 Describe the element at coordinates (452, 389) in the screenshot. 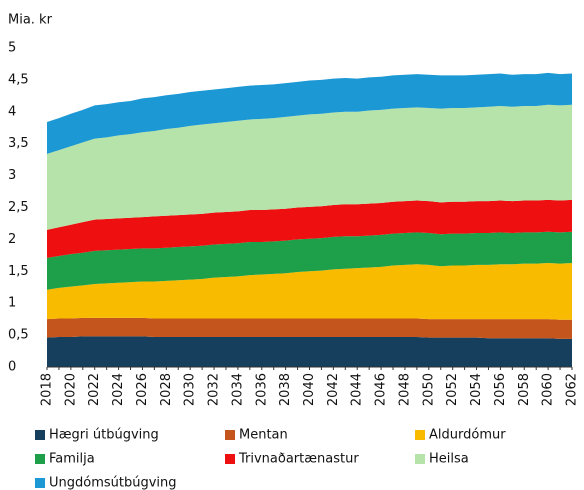

I see `x-tick-label: 2052` at that location.